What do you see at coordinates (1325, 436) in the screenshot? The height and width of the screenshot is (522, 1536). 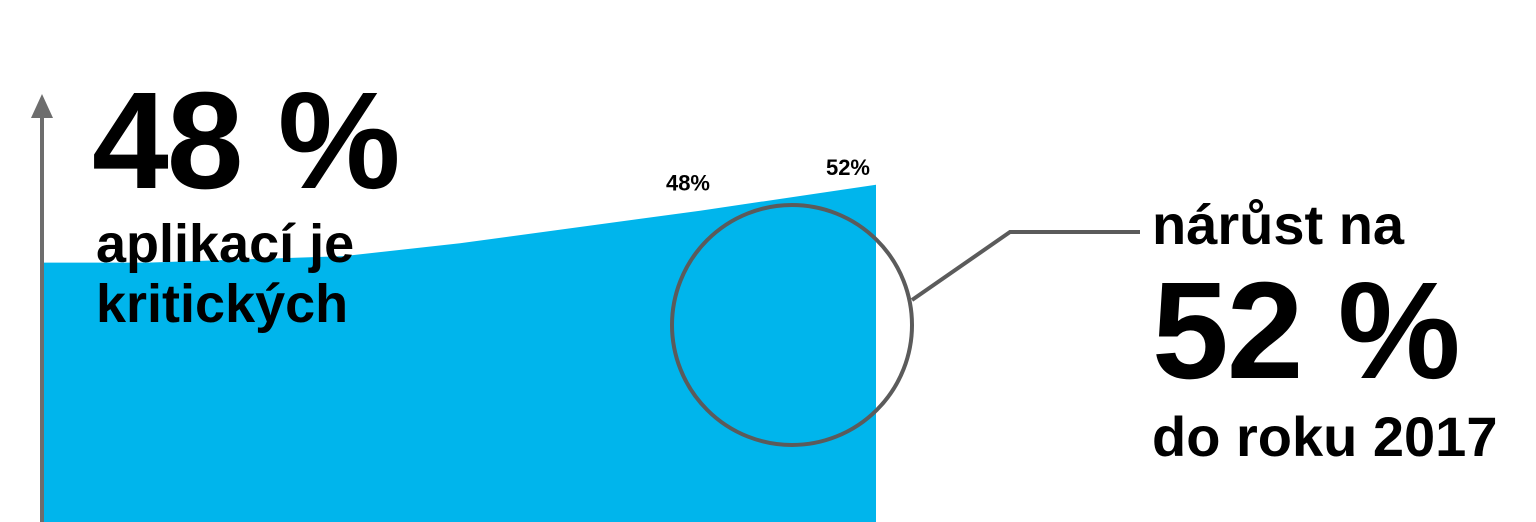 I see `right-suffix: do roku 2017` at bounding box center [1325, 436].